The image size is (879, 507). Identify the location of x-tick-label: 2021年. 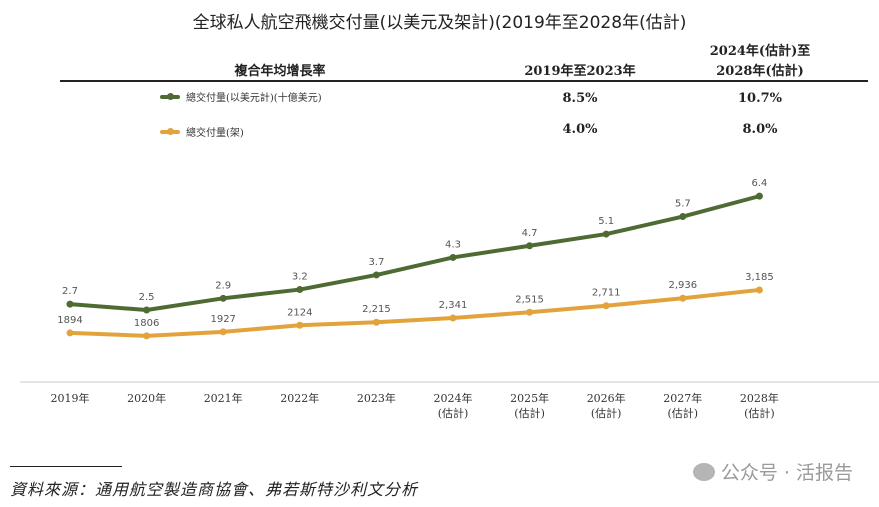
(223, 398).